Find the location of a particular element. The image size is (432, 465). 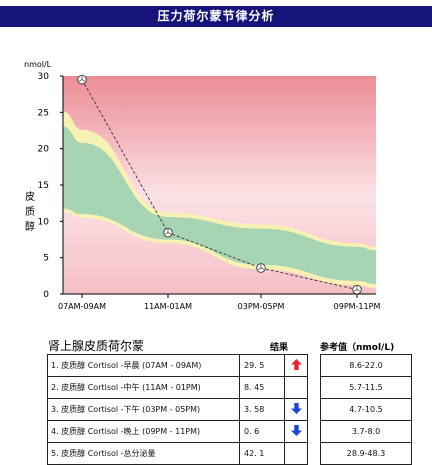

y-tick-label: 0 is located at coordinates (46, 295).